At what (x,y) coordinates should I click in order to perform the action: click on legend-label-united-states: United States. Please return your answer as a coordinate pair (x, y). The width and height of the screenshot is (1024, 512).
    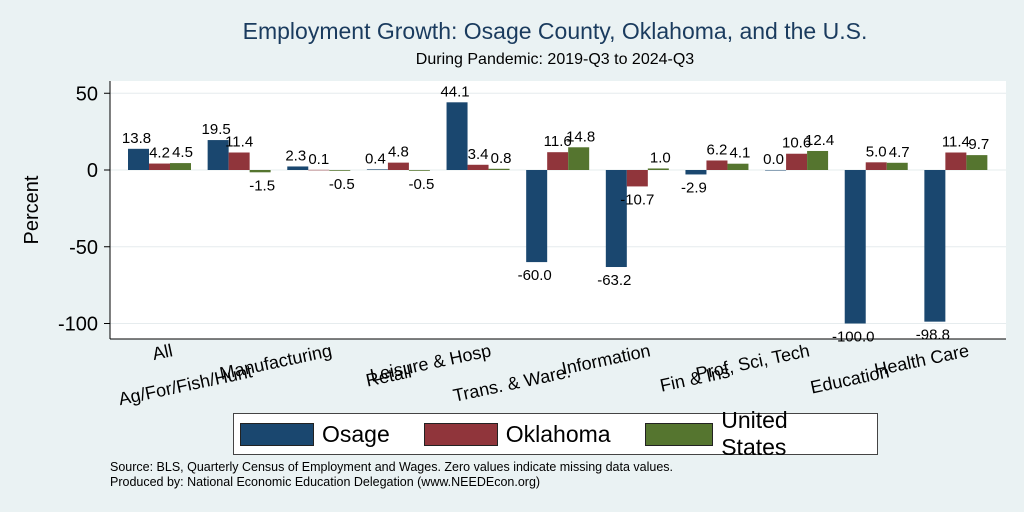
    Looking at the image, I should click on (754, 433).